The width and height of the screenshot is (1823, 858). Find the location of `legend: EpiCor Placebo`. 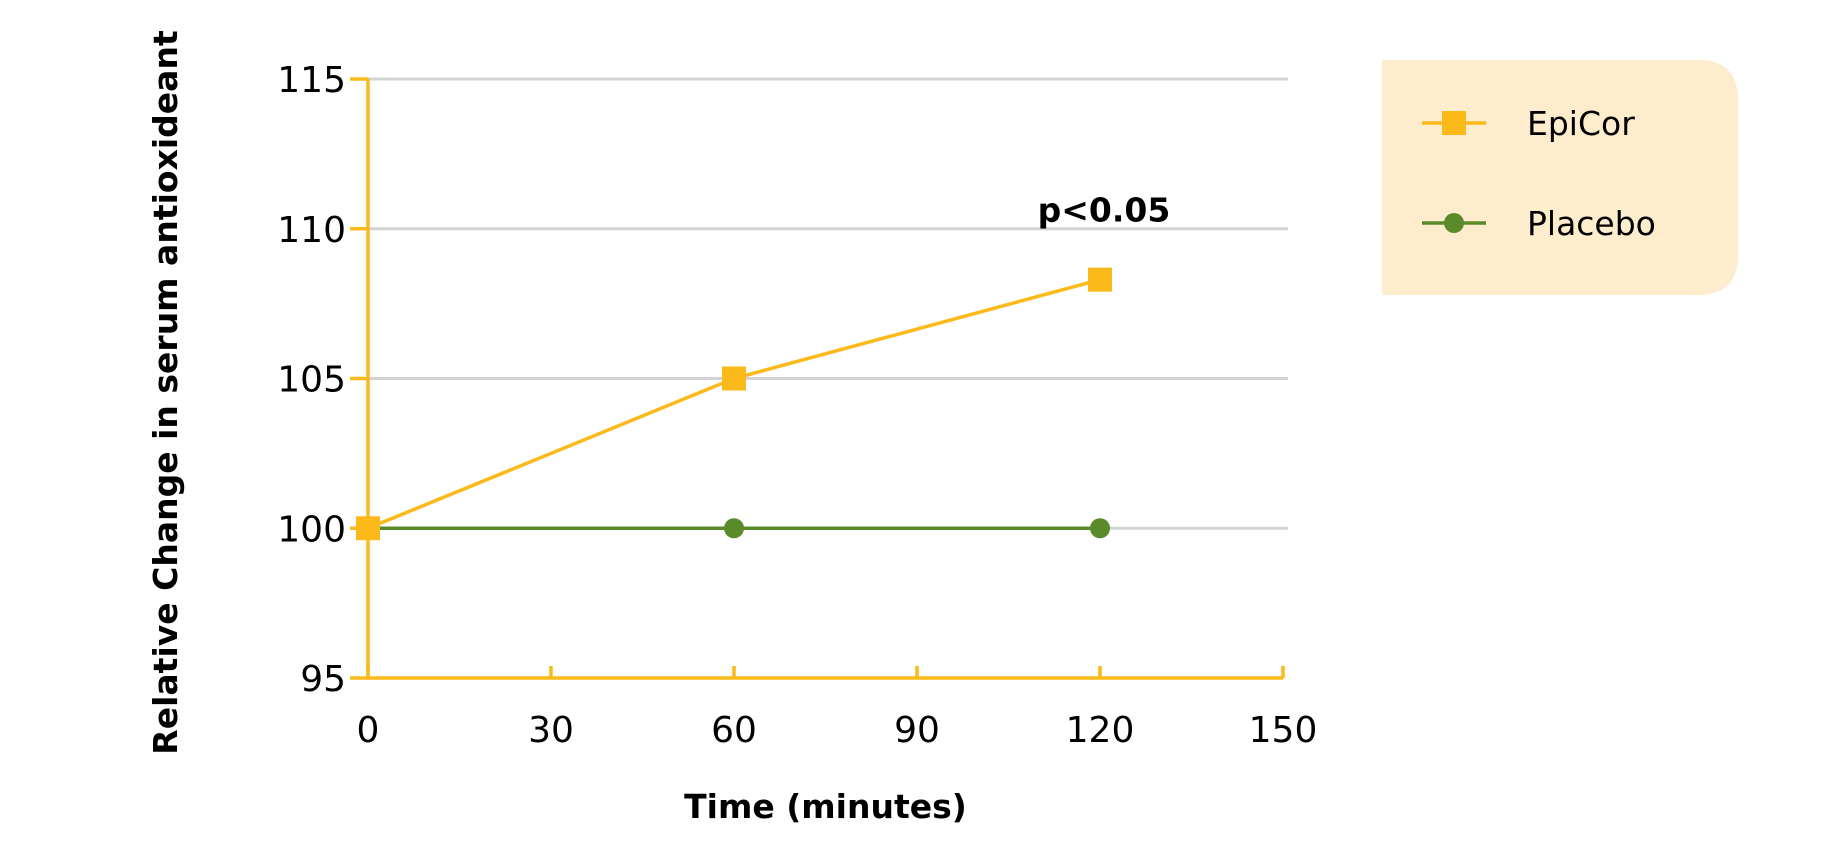

legend: EpiCor Placebo is located at coordinates (1560, 177).